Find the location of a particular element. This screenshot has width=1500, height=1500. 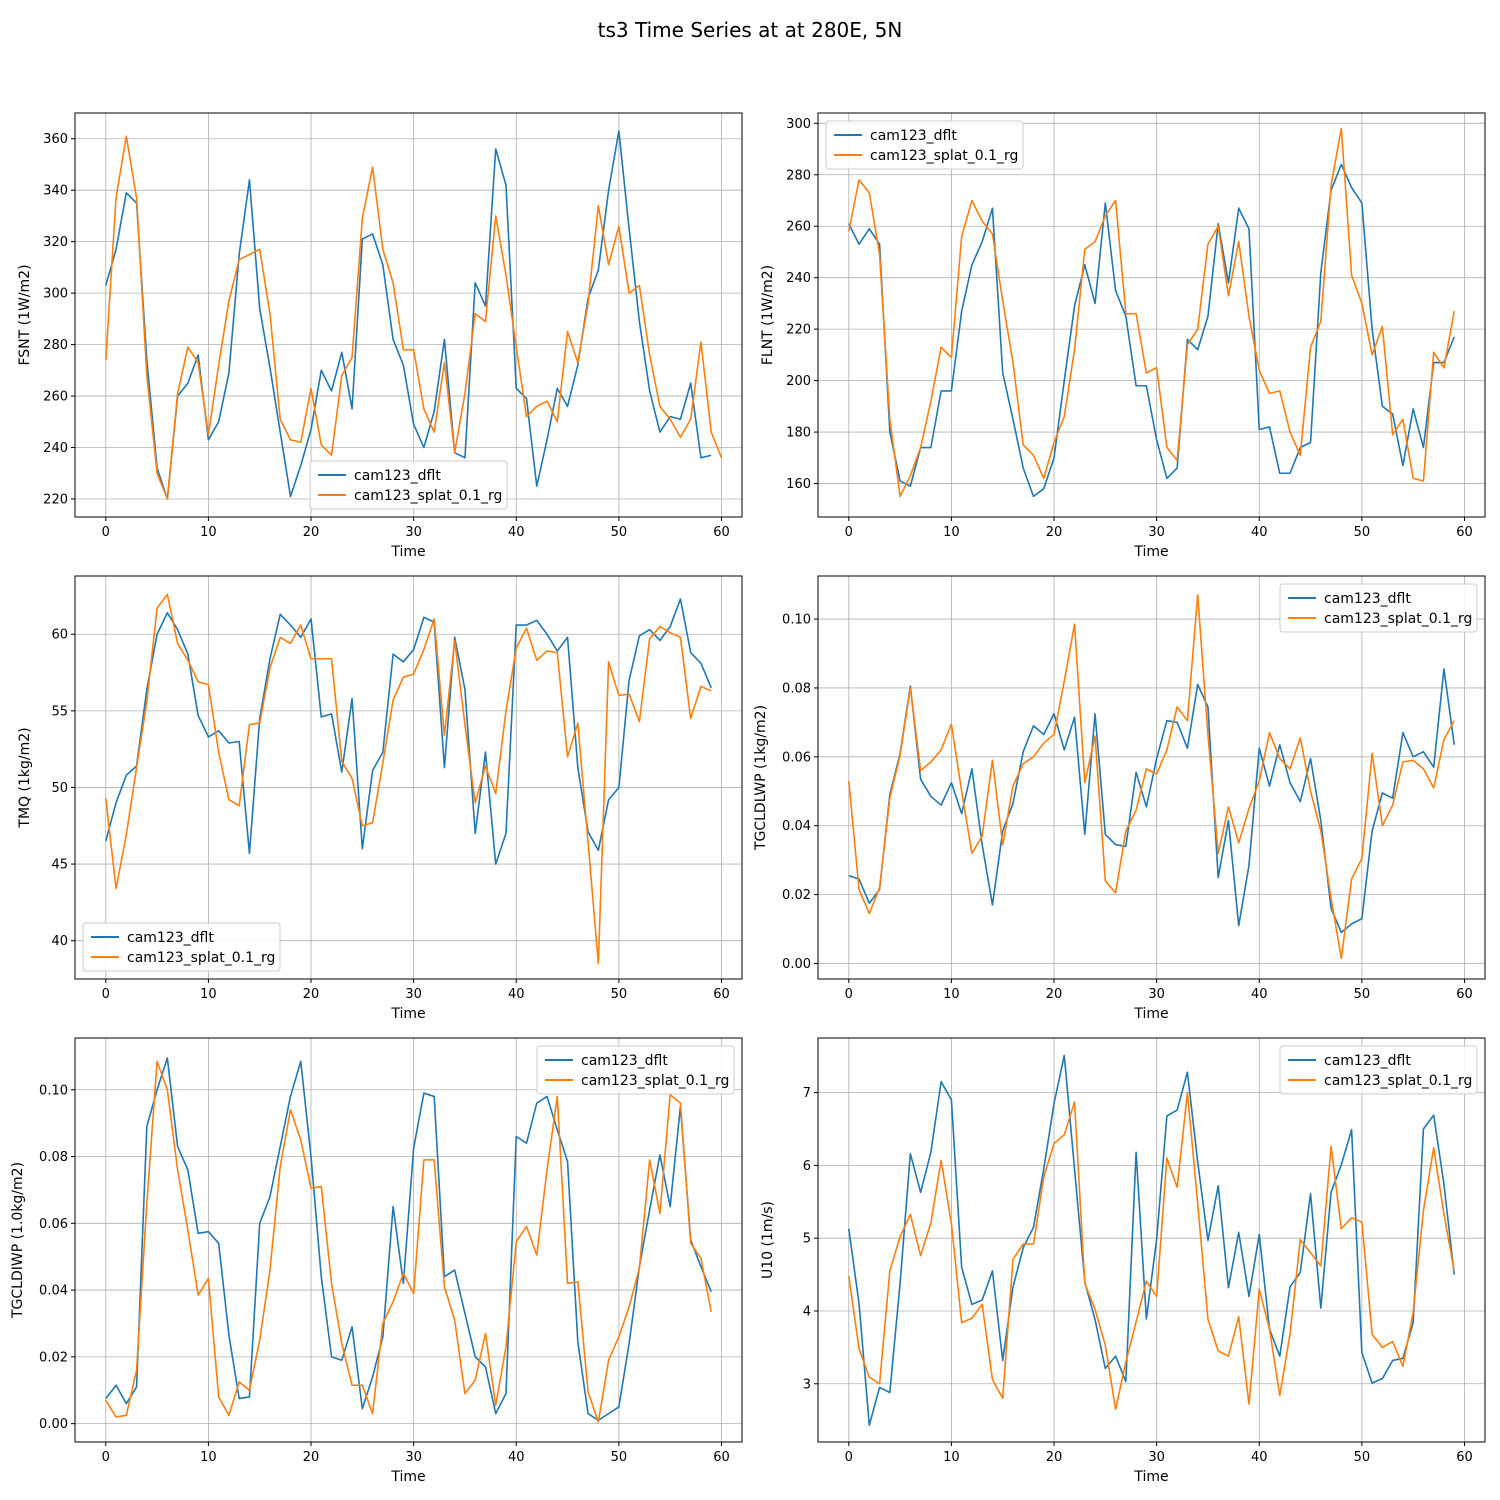

y-tick-label: 0.08 is located at coordinates (796, 688).